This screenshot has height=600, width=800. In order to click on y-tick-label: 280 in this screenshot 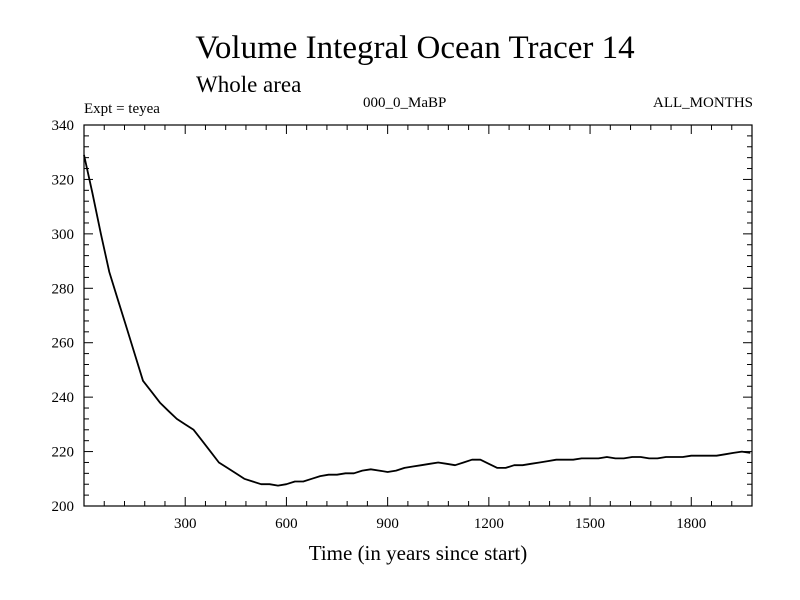, I will do `click(63, 289)`.